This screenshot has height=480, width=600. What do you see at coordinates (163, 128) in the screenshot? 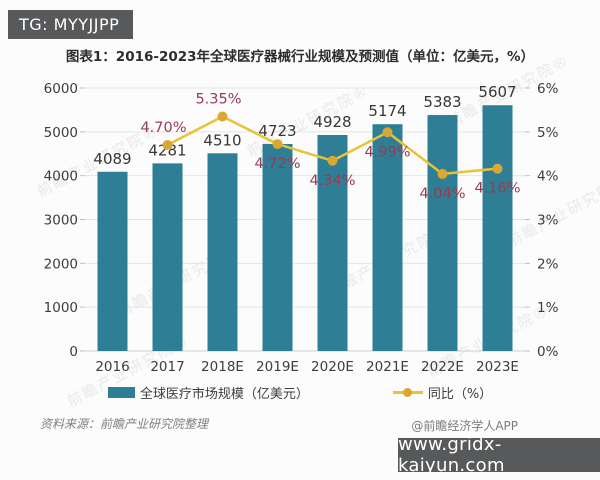
I see `yoy-value-label: 4.70%` at bounding box center [163, 128].